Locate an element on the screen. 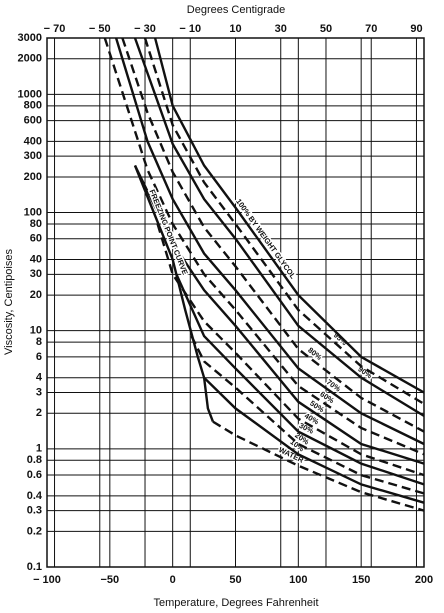  x-tick-label: −50 is located at coordinates (109, 580).